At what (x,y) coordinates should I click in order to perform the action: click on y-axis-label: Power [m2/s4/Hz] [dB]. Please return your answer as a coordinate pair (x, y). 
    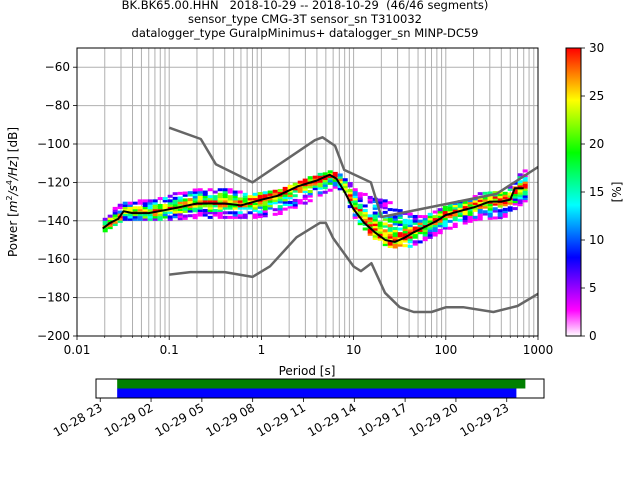
    Looking at the image, I should click on (12, 192).